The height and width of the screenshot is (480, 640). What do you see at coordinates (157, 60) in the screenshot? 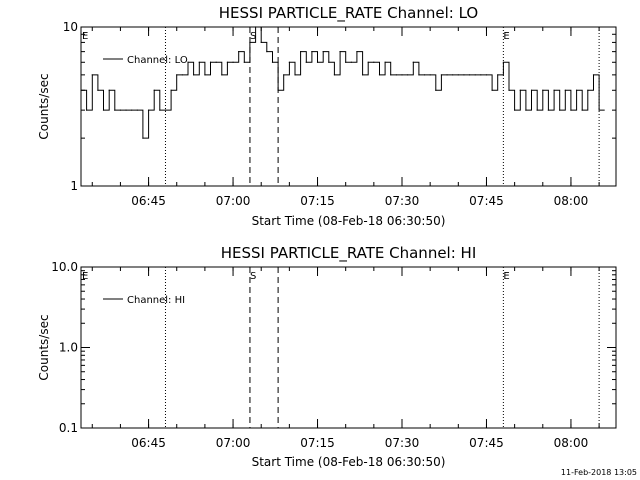
I see `legend-label: Channel: LO` at bounding box center [157, 60].